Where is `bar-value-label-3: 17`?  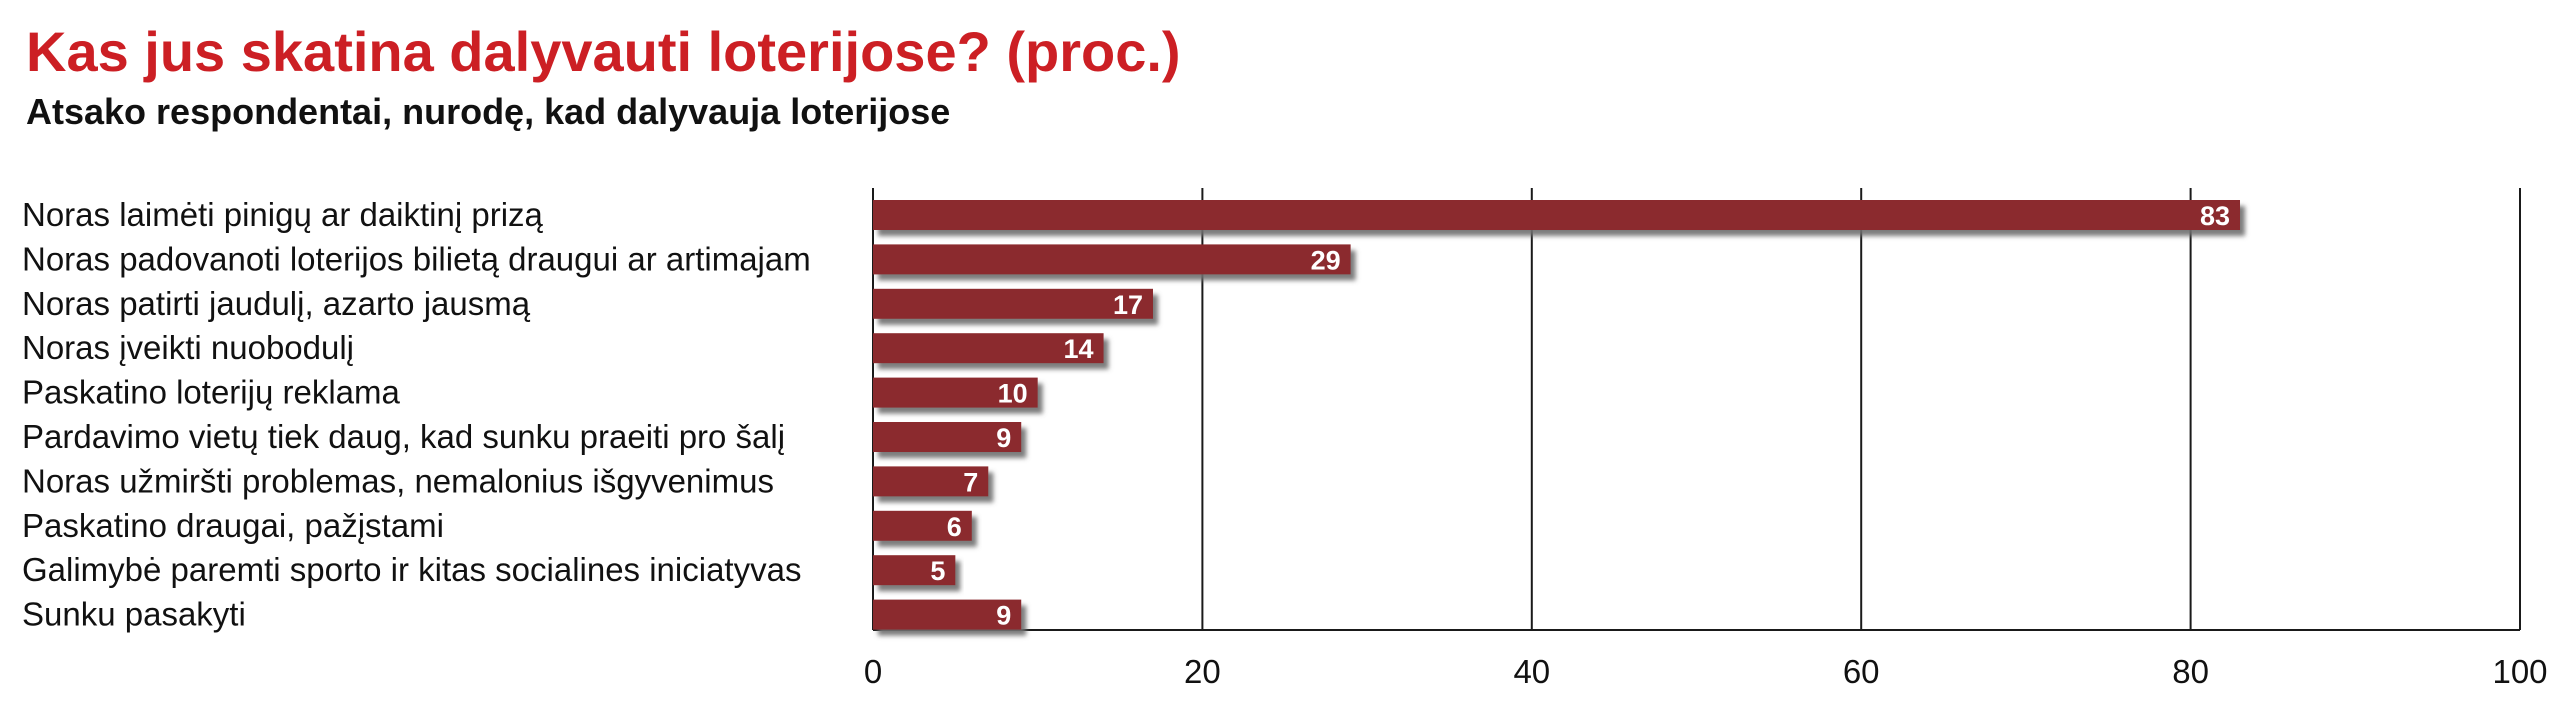 bar-value-label-3: 17 is located at coordinates (1128, 305).